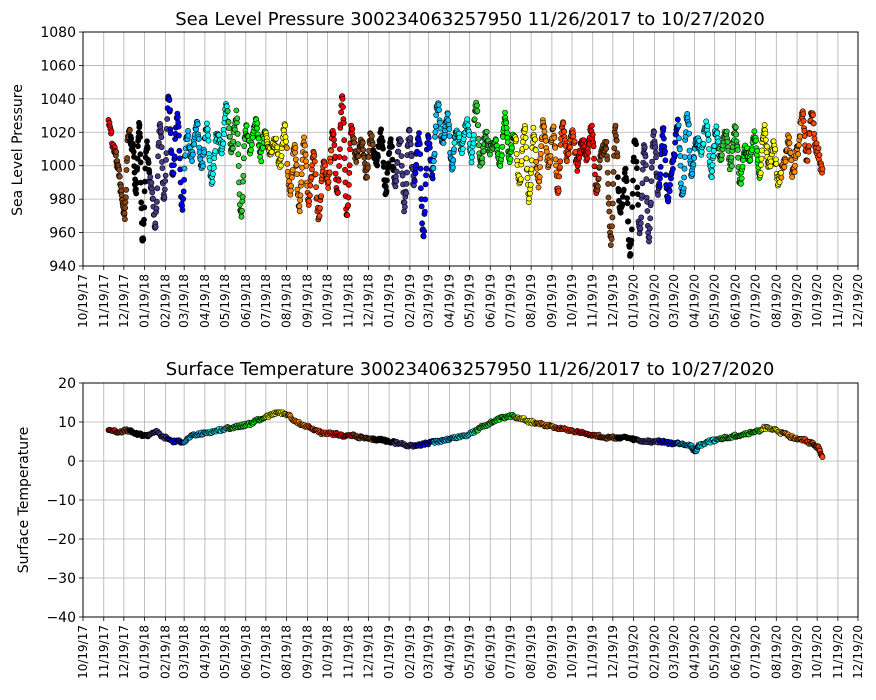 This screenshot has width=876, height=700. I want to click on x-tick-label: 04/19/18, so click(205, 301).